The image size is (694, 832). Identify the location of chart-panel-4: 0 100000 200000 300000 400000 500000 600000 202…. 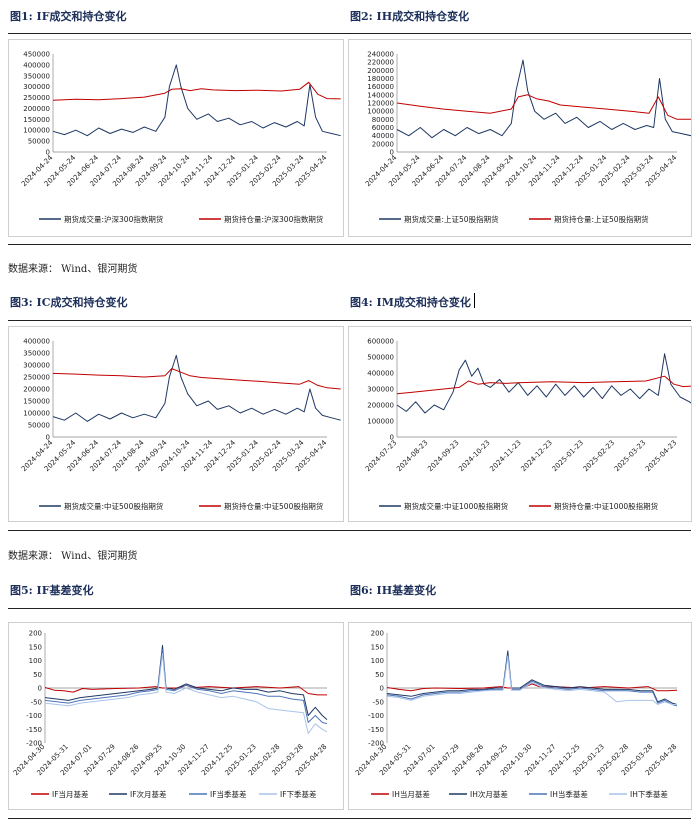
(520, 424).